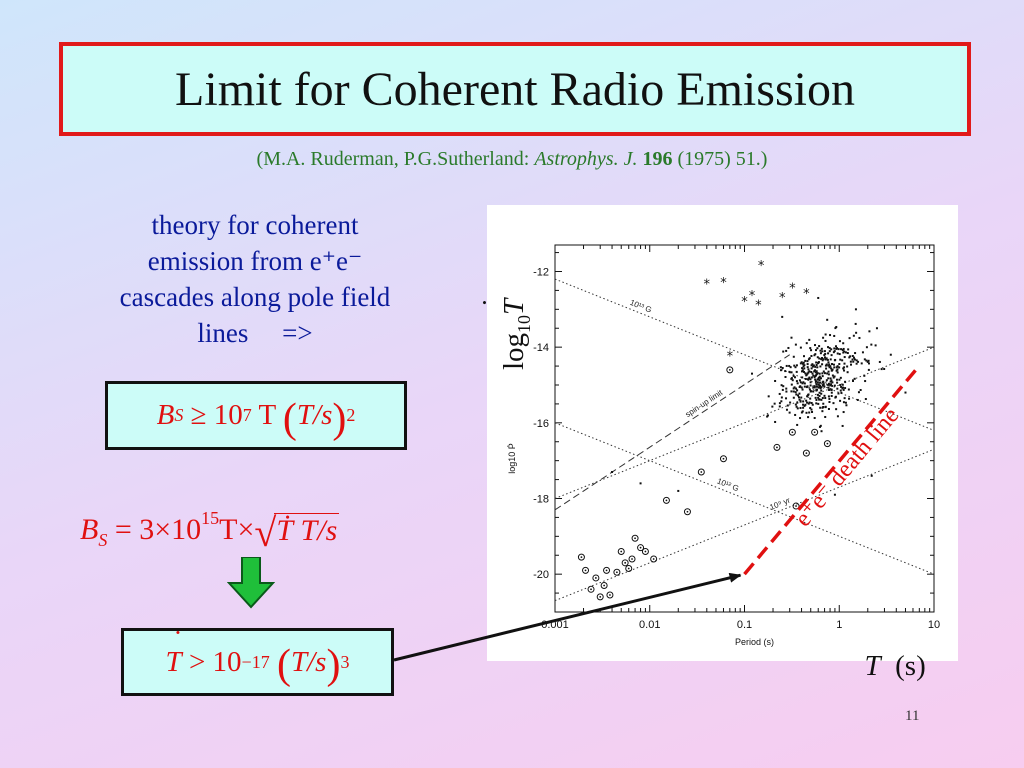 This screenshot has width=1024, height=768. I want to click on reference-post: (1975) 51.), so click(720, 159).